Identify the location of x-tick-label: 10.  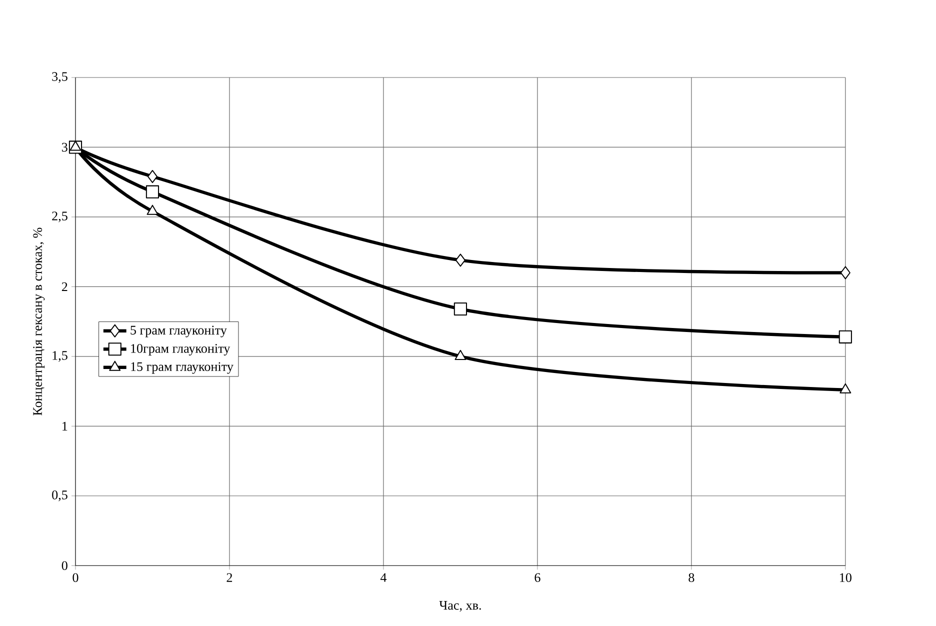
(846, 577).